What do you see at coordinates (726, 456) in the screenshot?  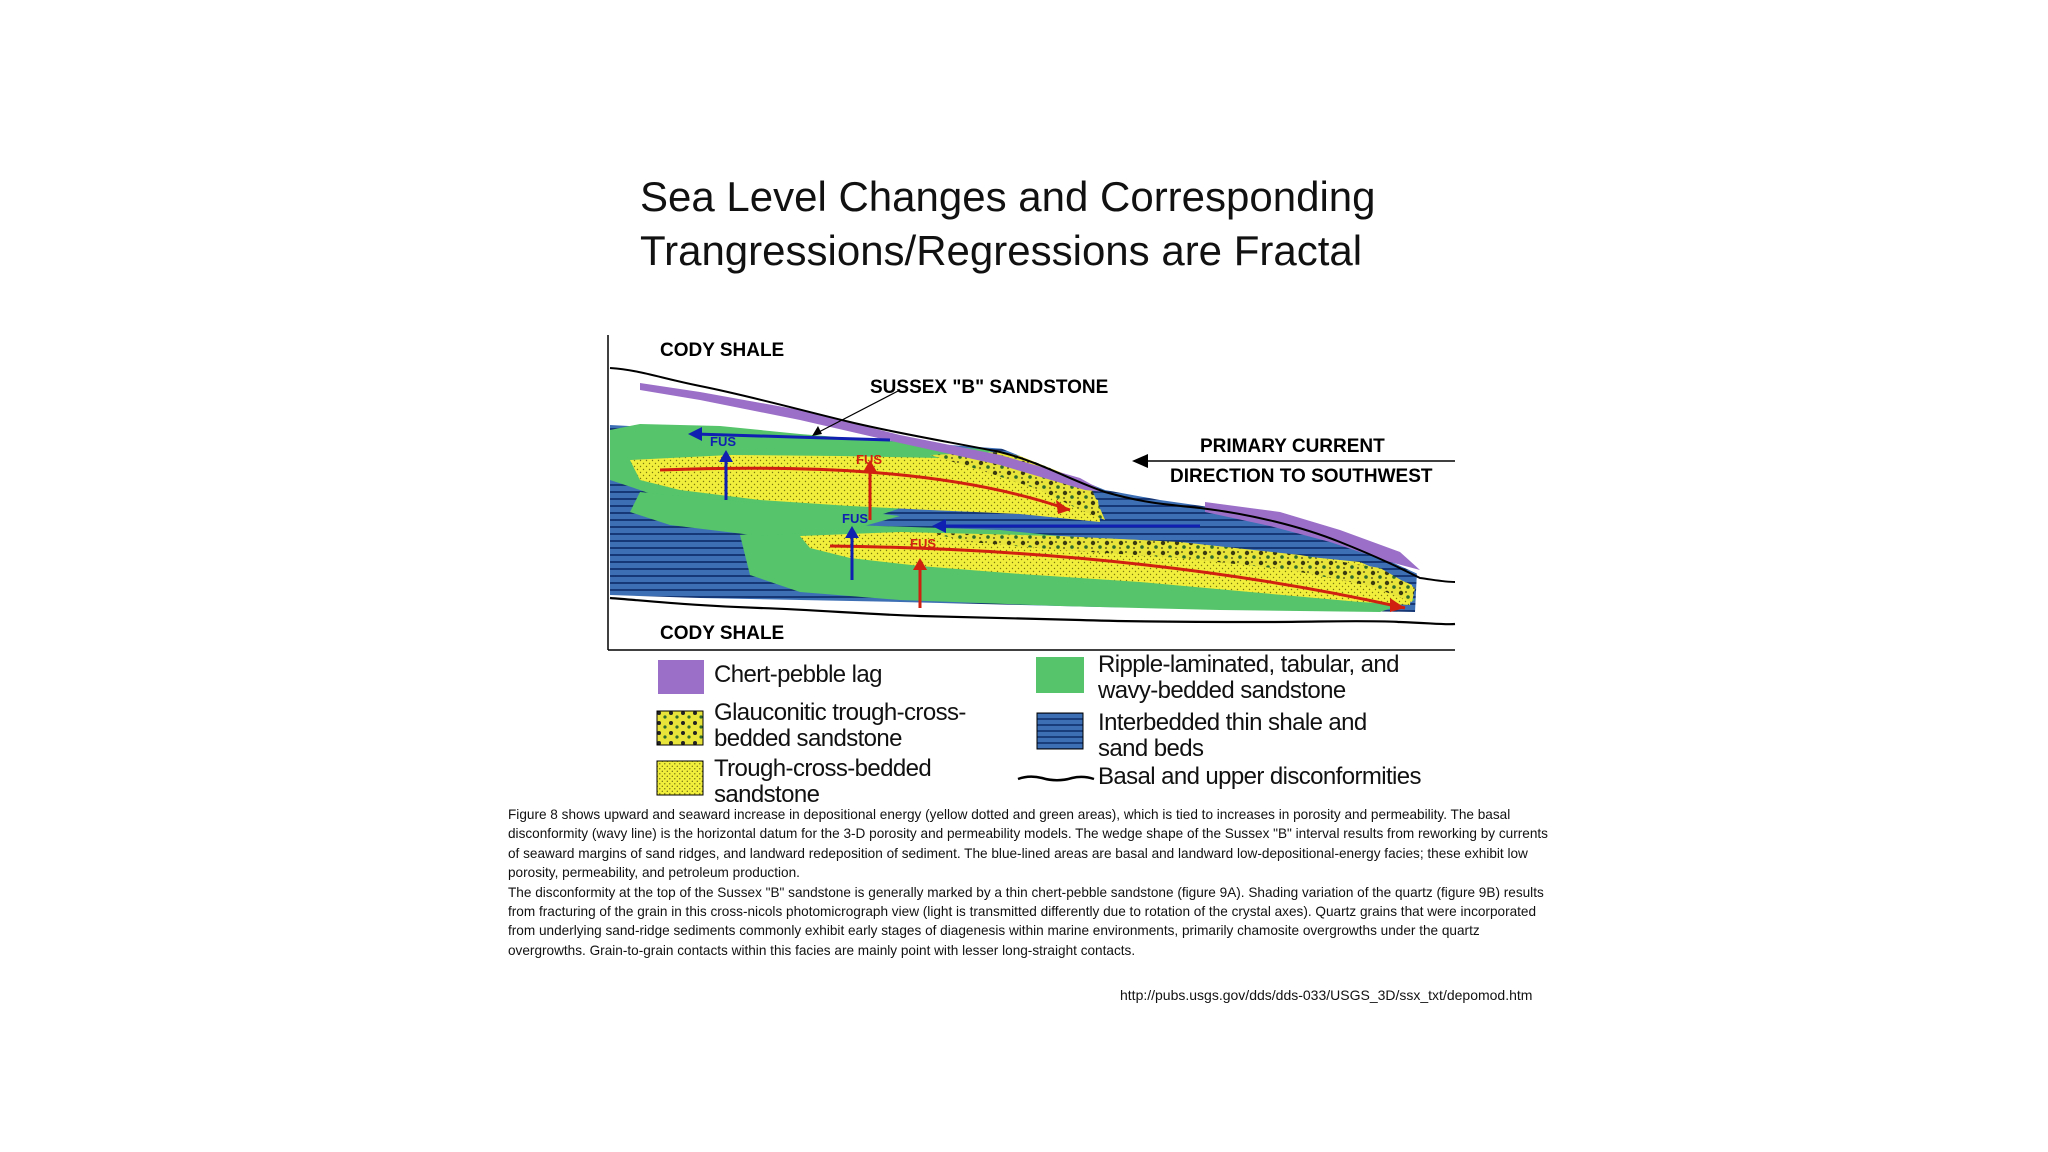 I see `blue-vertical-upper-head` at bounding box center [726, 456].